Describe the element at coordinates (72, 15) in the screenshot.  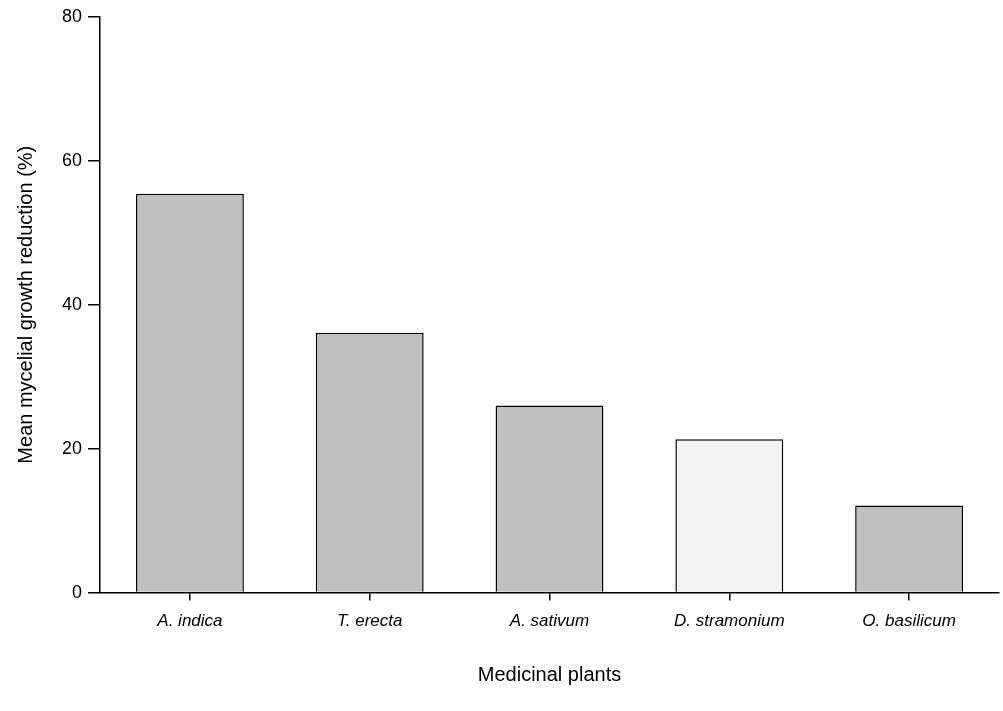
I see `y-tick-label: 80` at that location.